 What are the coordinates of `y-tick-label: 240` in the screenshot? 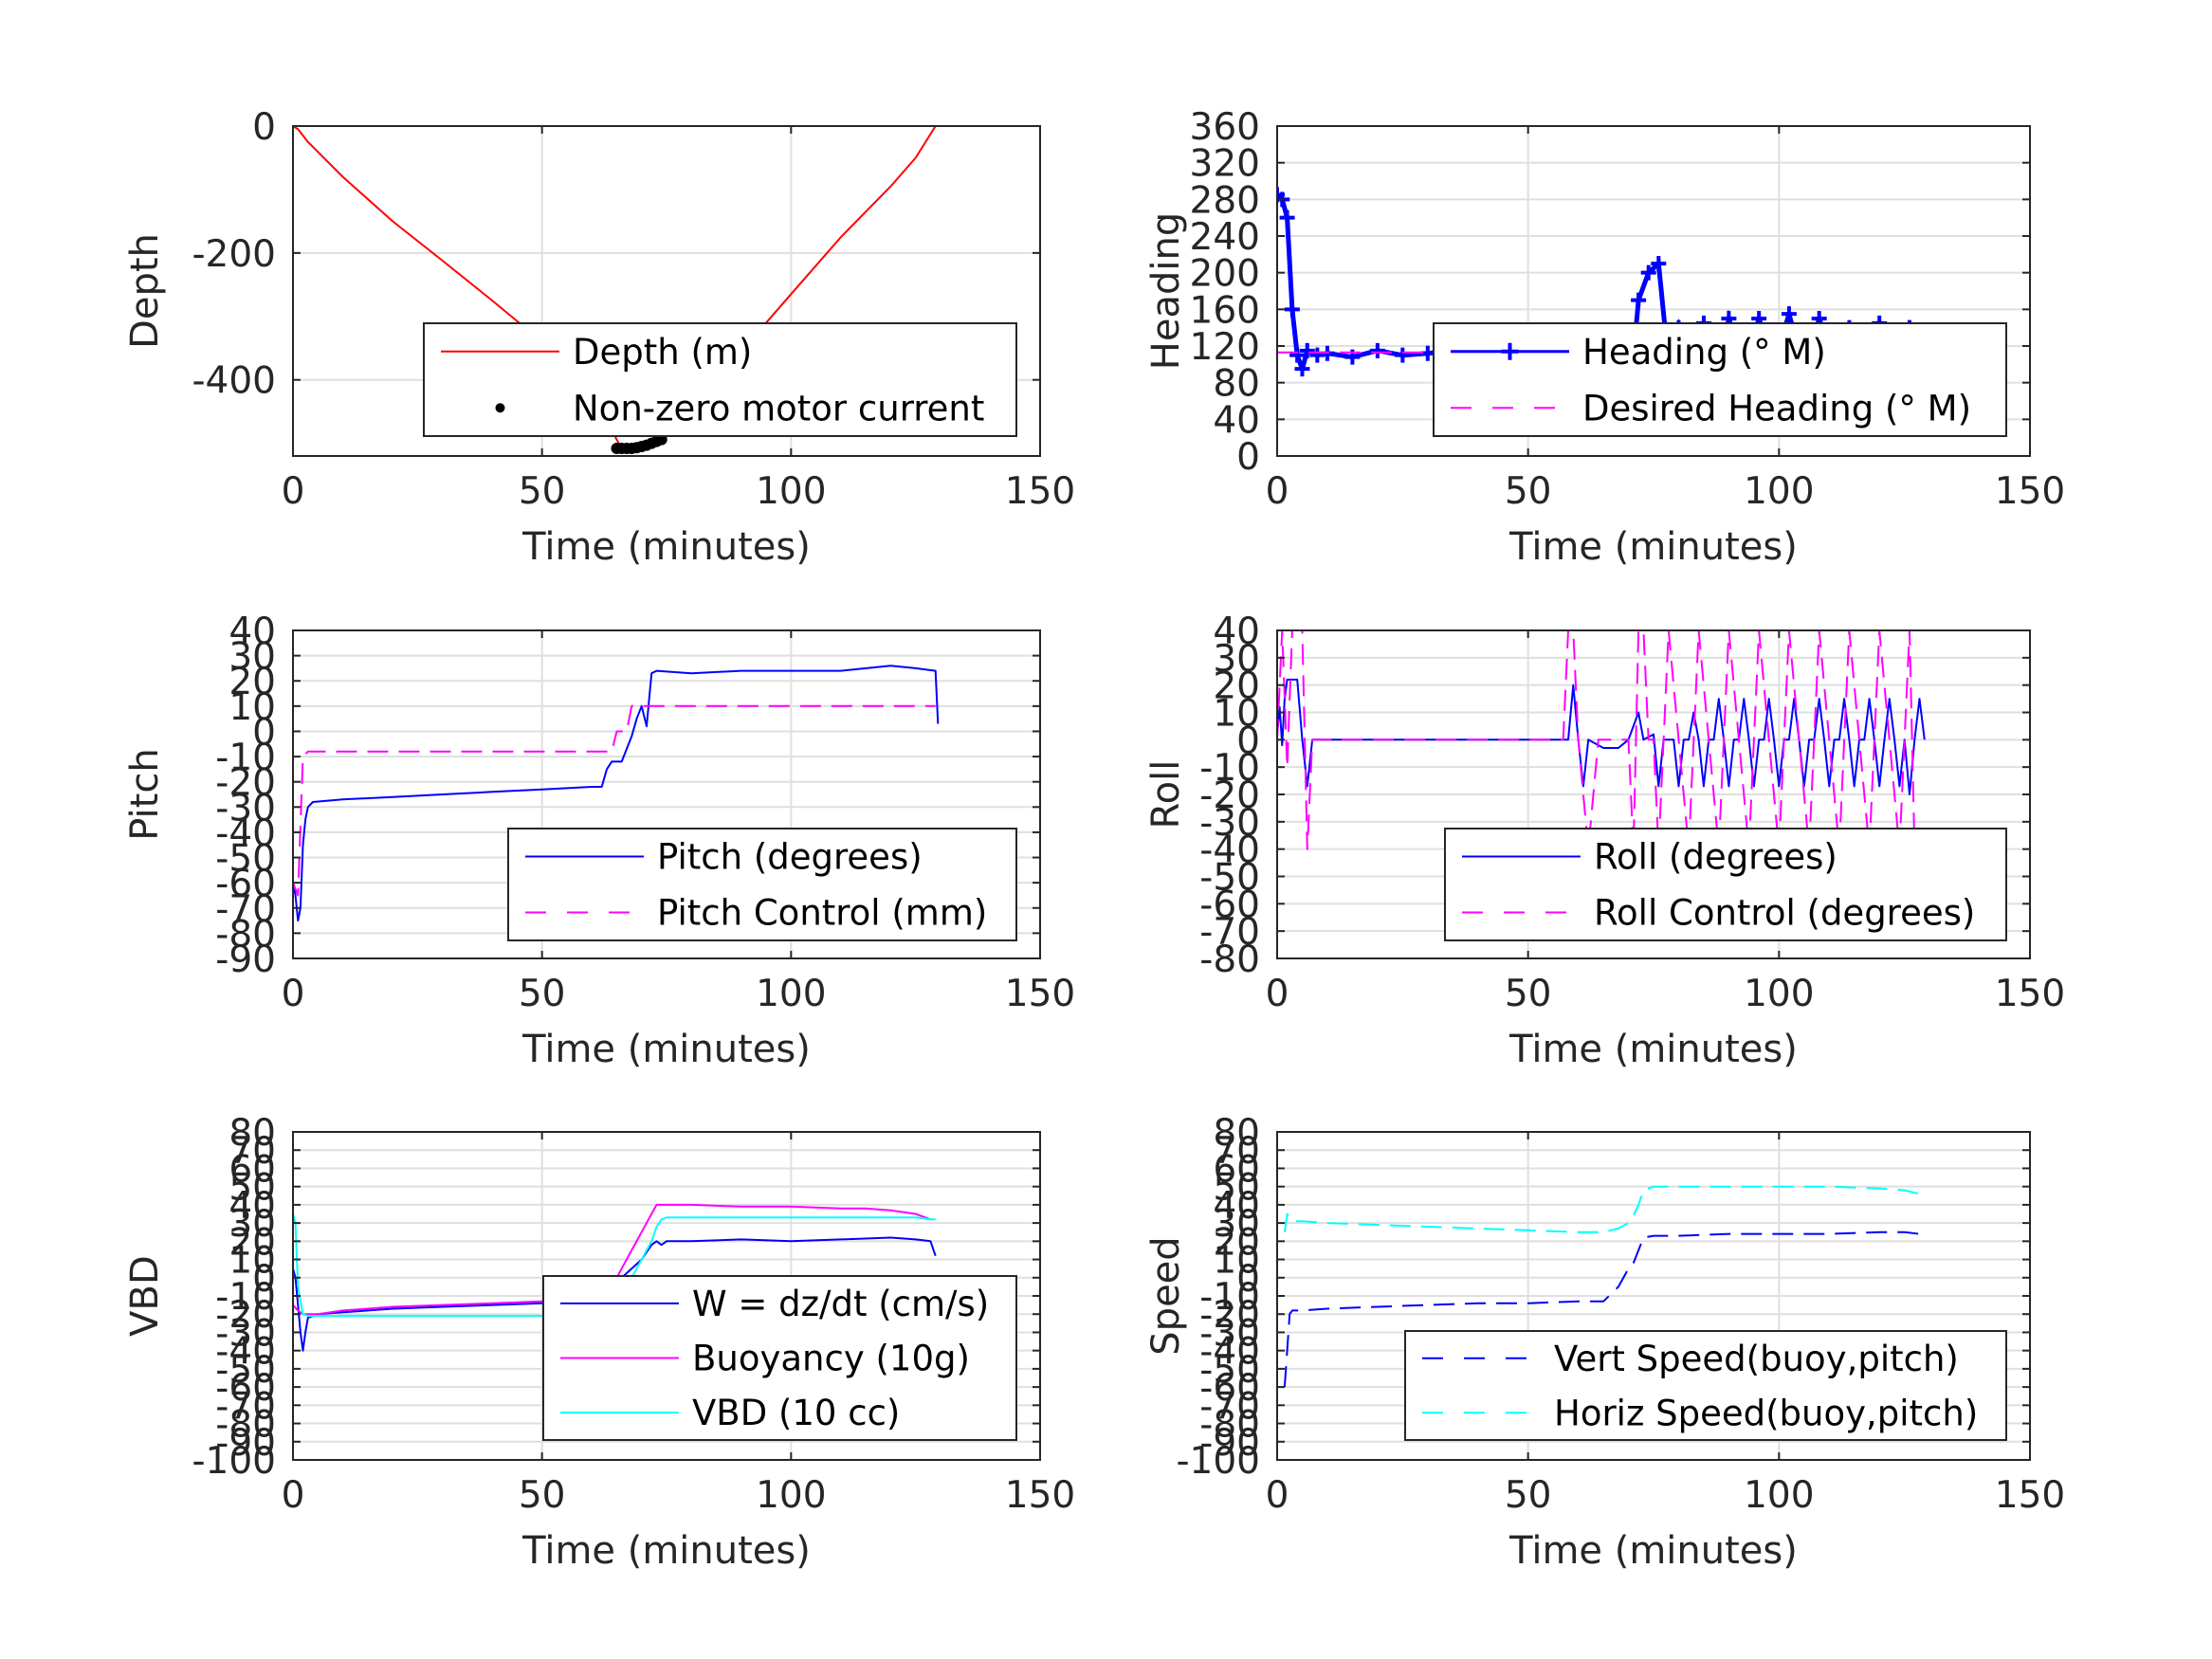 It's located at (1225, 237).